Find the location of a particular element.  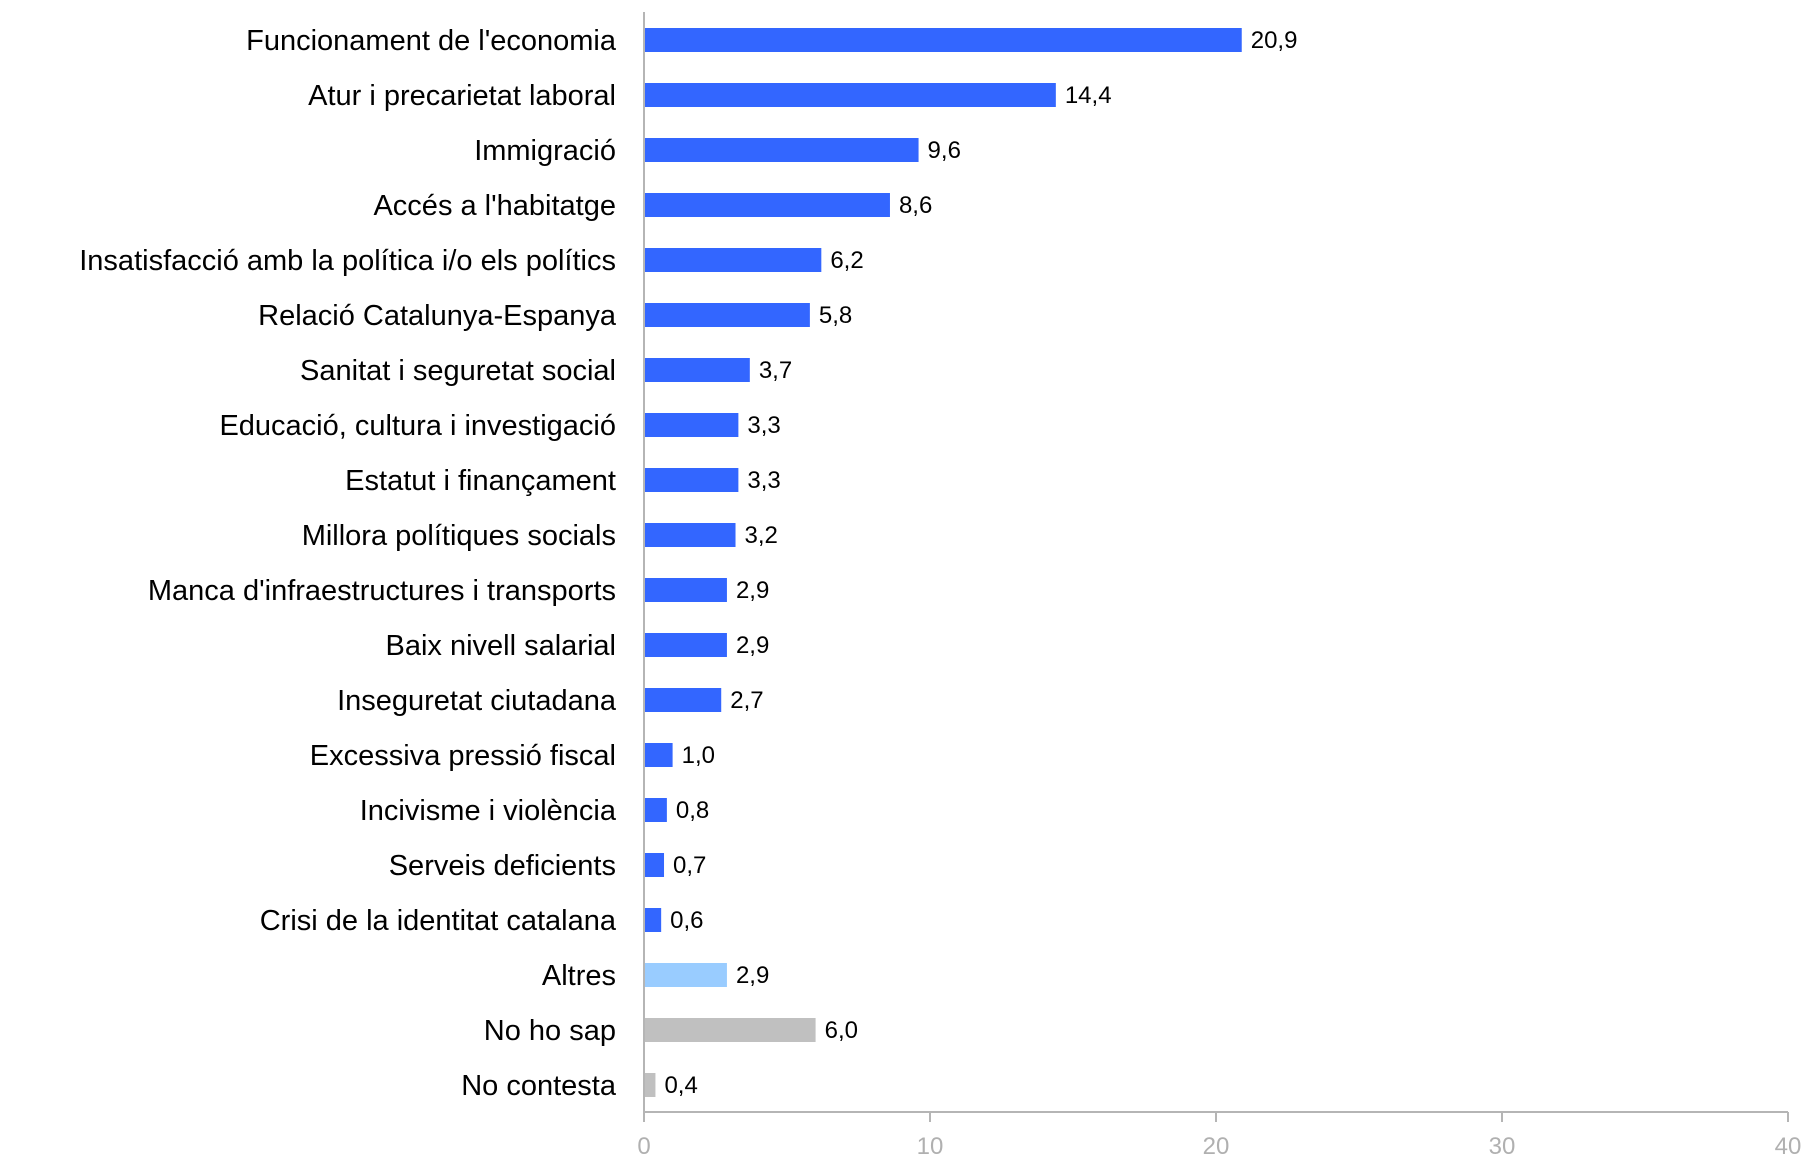

data-label: 0,6 is located at coordinates (686, 920).